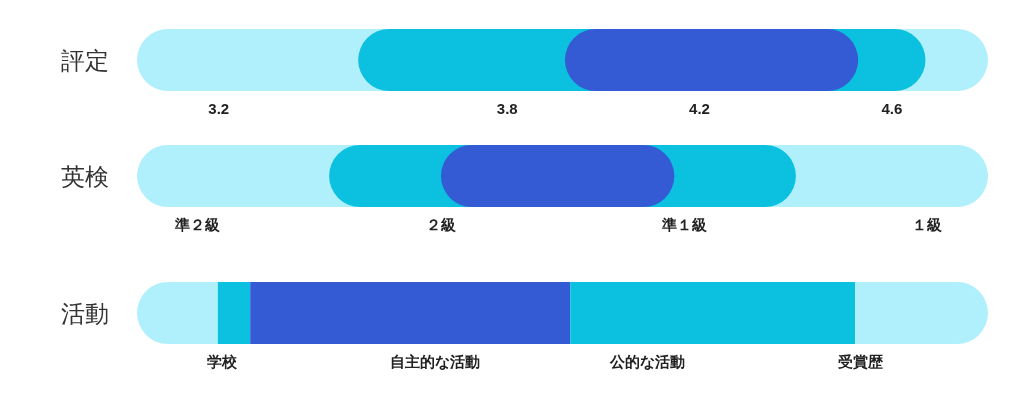 The height and width of the screenshot is (394, 1024). I want to click on x-tick-label: 準１級, so click(684, 224).